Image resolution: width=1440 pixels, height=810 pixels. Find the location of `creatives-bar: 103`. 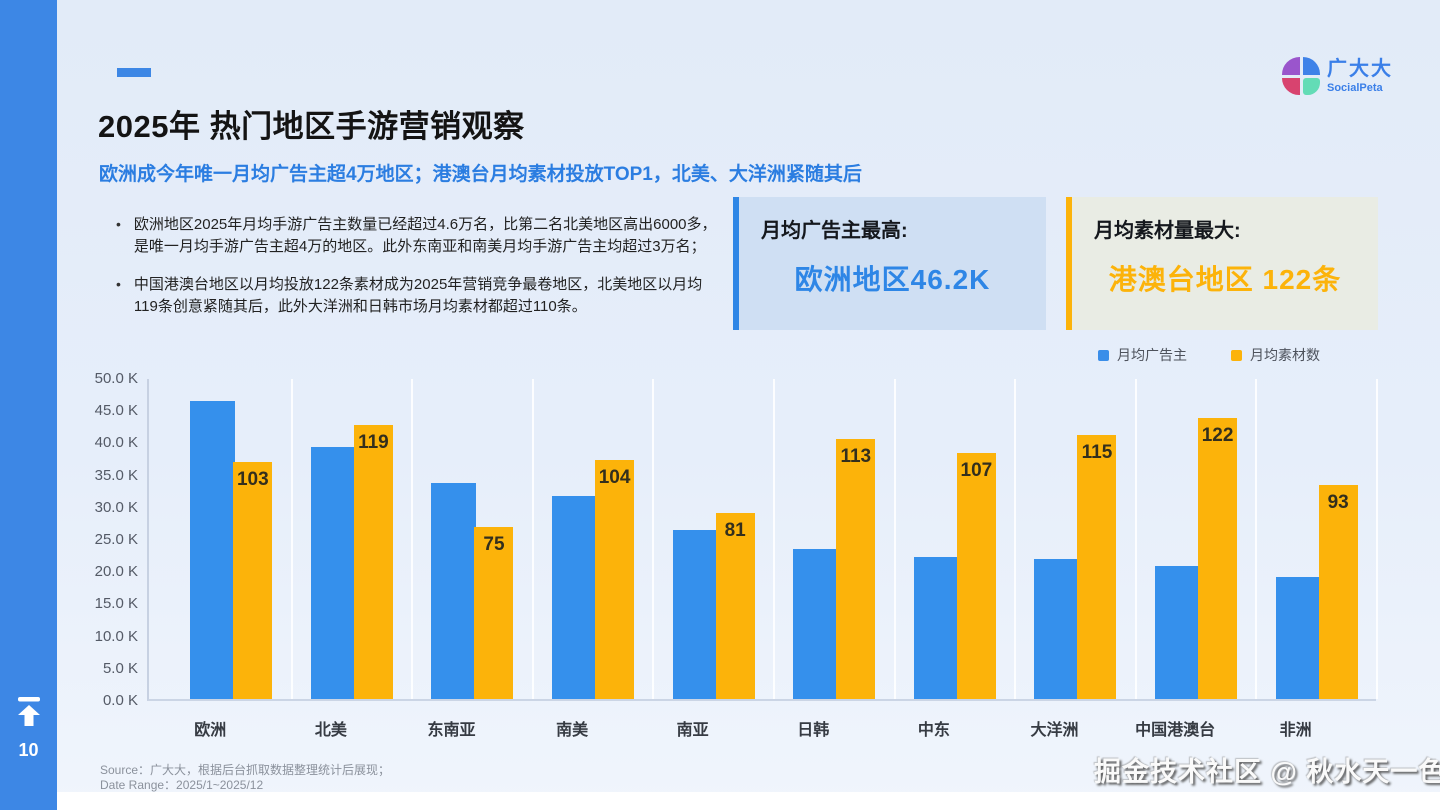

creatives-bar: 103 is located at coordinates (253, 580).